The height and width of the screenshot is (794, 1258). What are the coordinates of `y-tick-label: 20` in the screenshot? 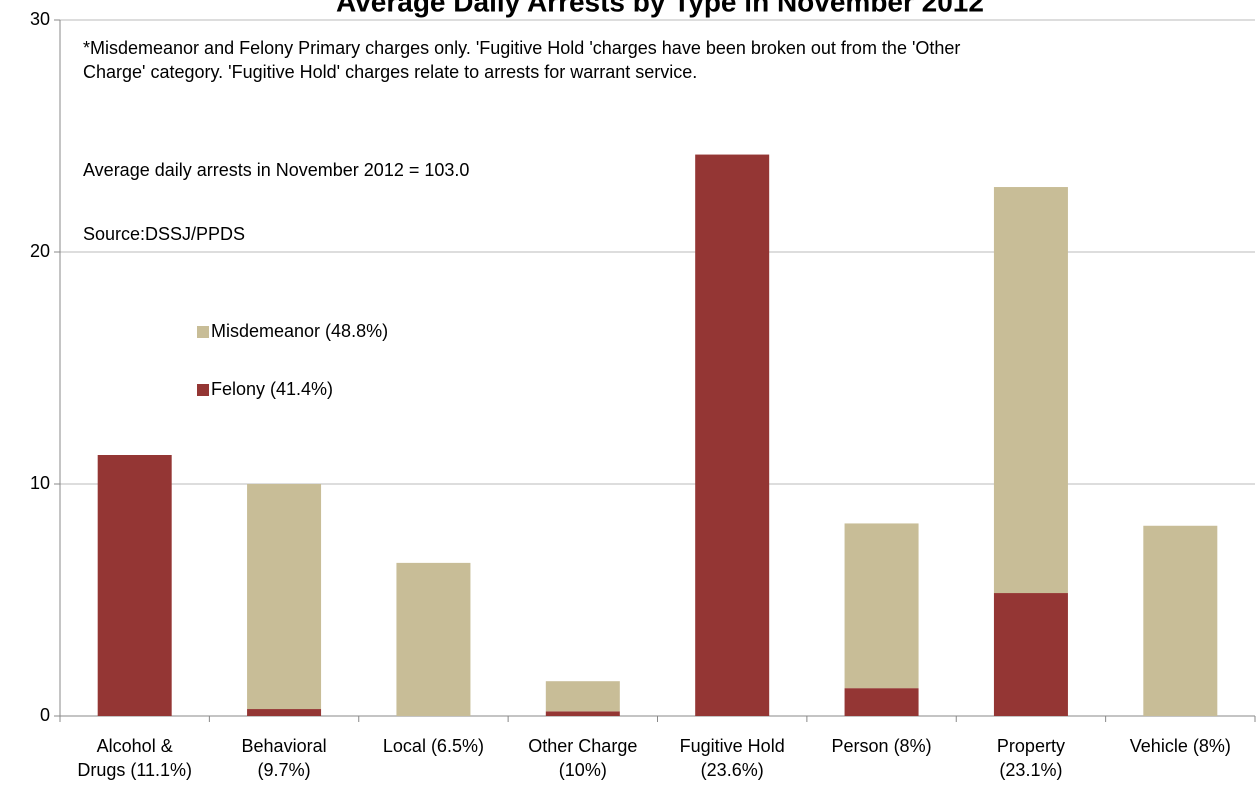 It's located at (40, 251).